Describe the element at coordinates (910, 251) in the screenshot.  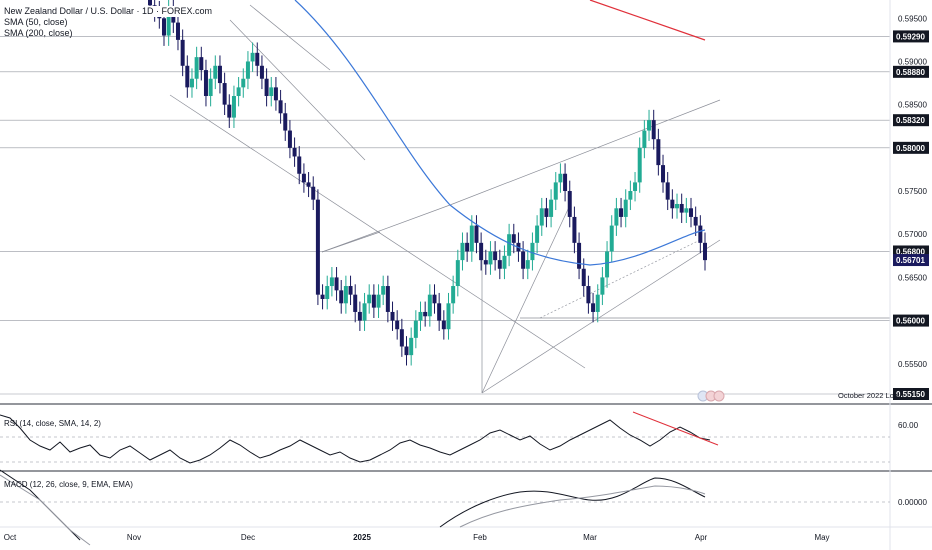
I see `price-tag-label: 0.56800` at that location.